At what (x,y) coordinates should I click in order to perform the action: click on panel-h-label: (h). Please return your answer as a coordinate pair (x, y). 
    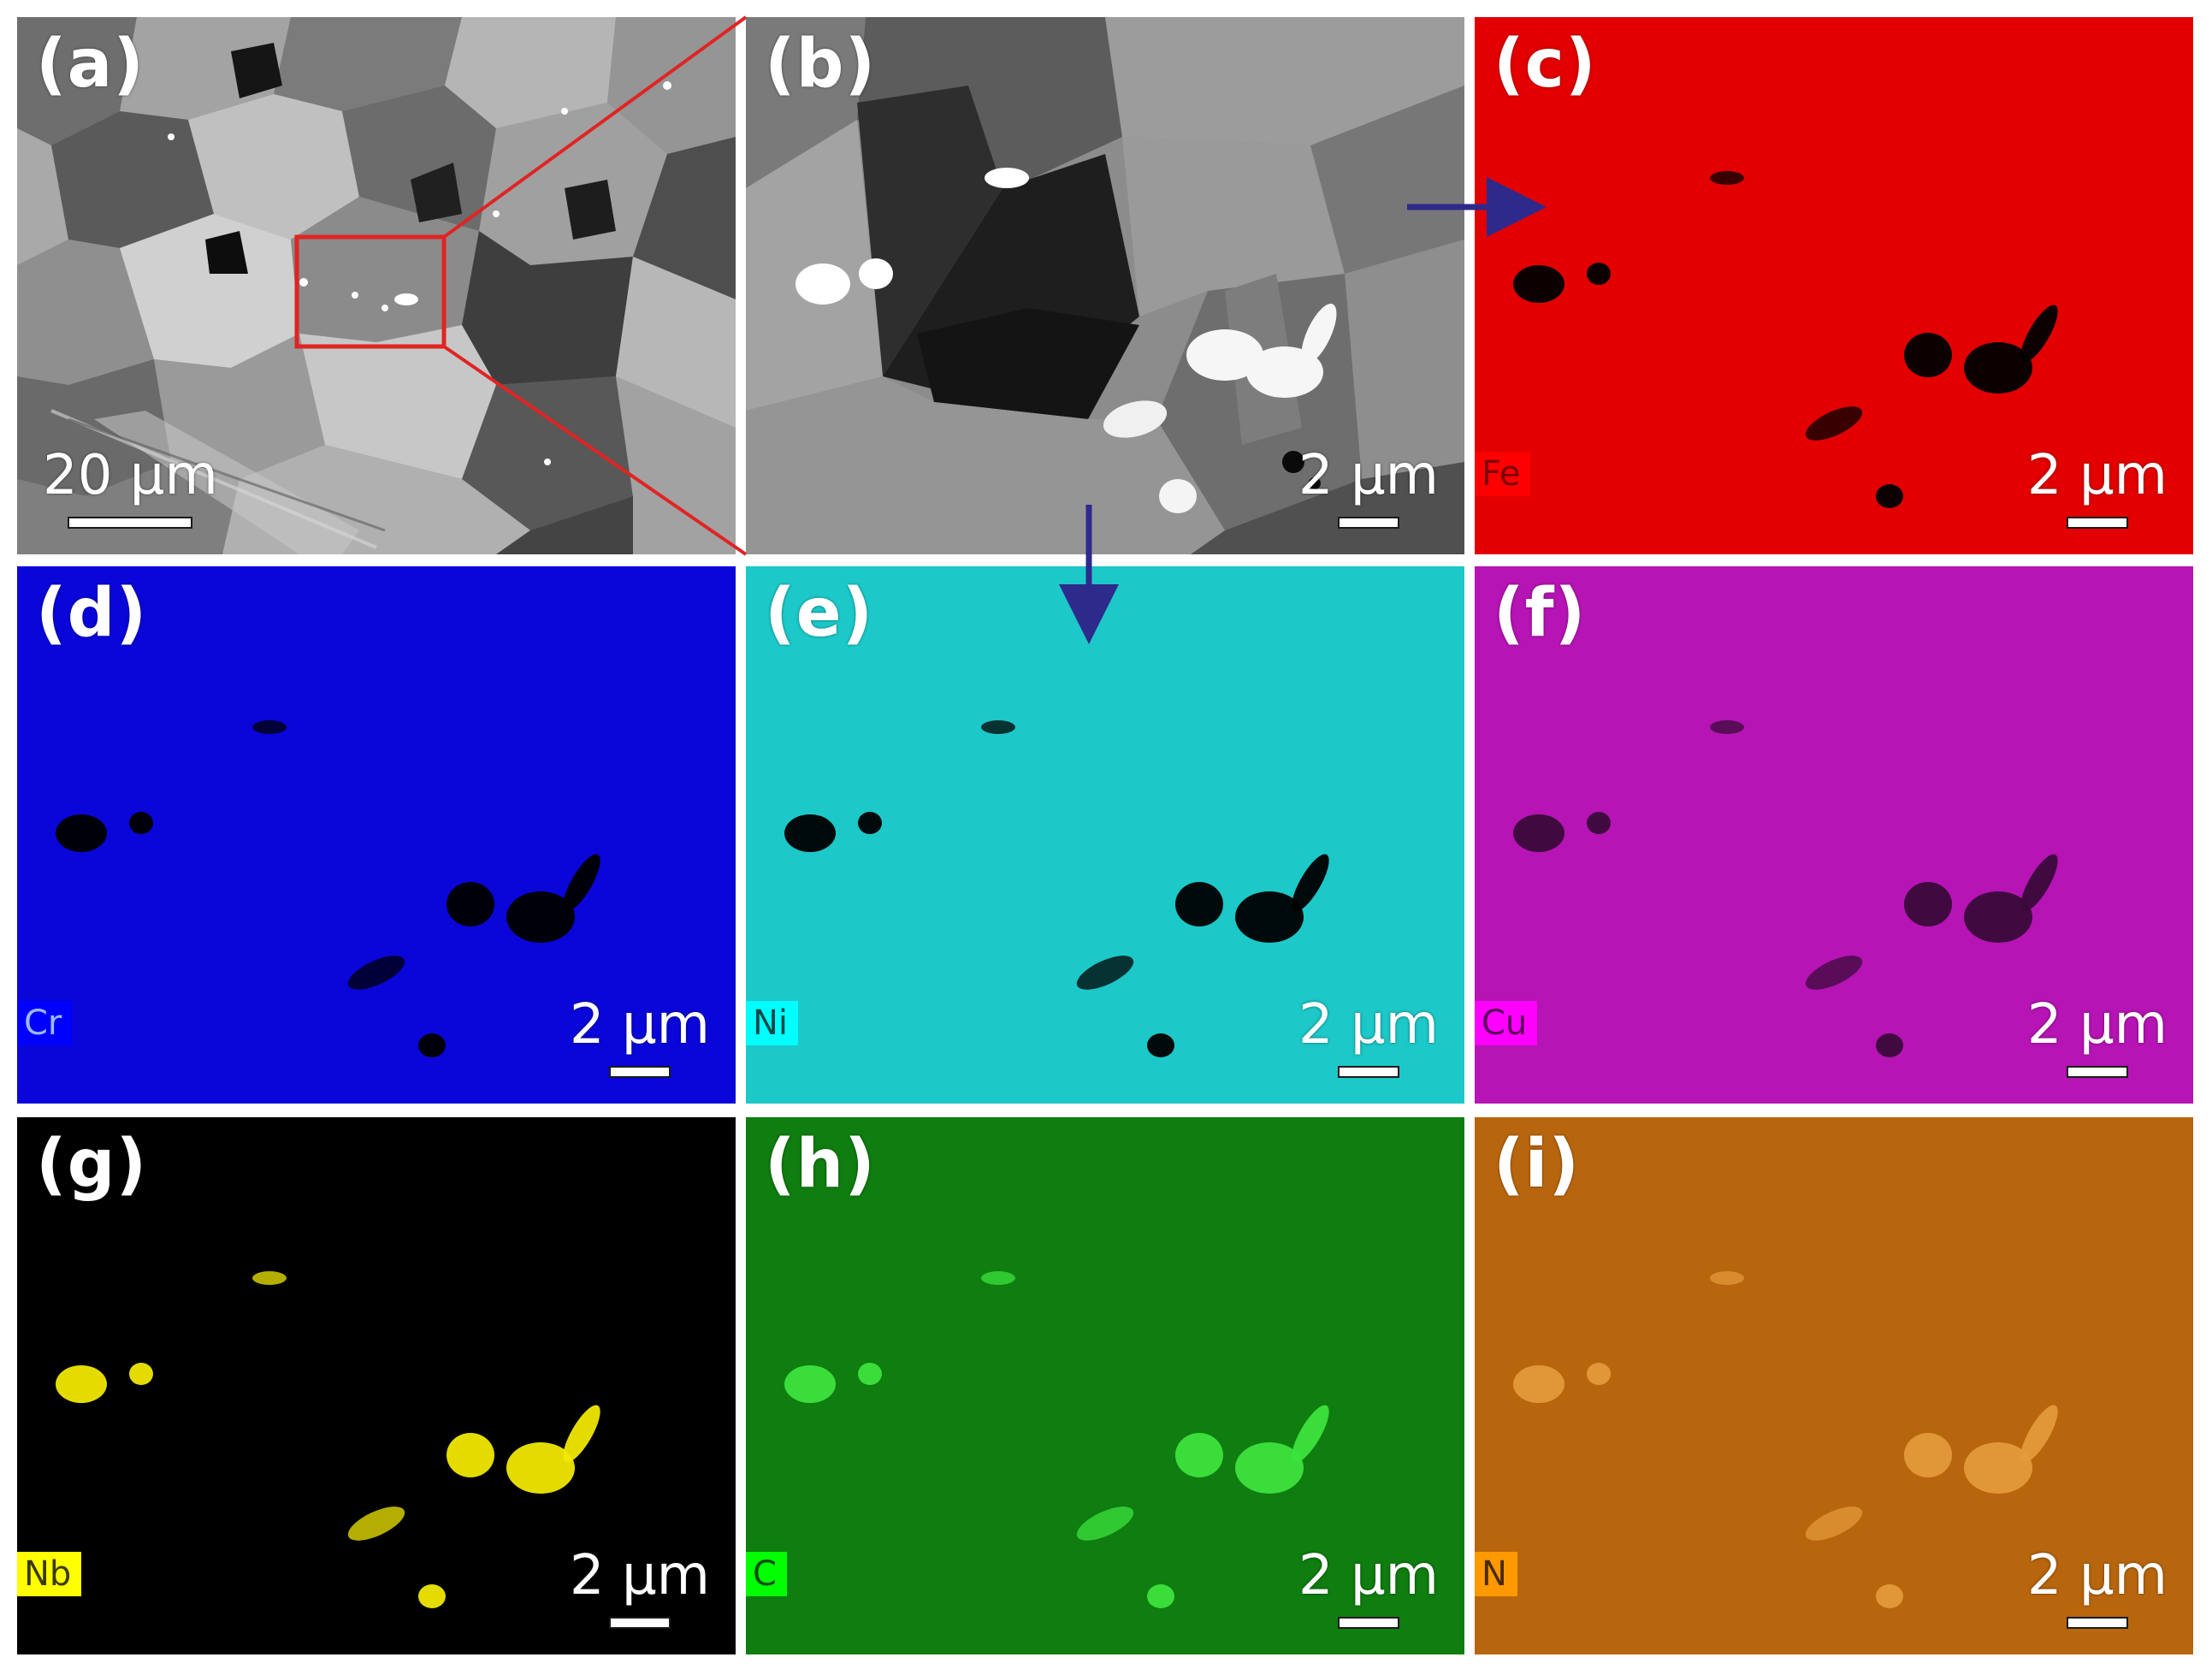
    Looking at the image, I should click on (820, 1164).